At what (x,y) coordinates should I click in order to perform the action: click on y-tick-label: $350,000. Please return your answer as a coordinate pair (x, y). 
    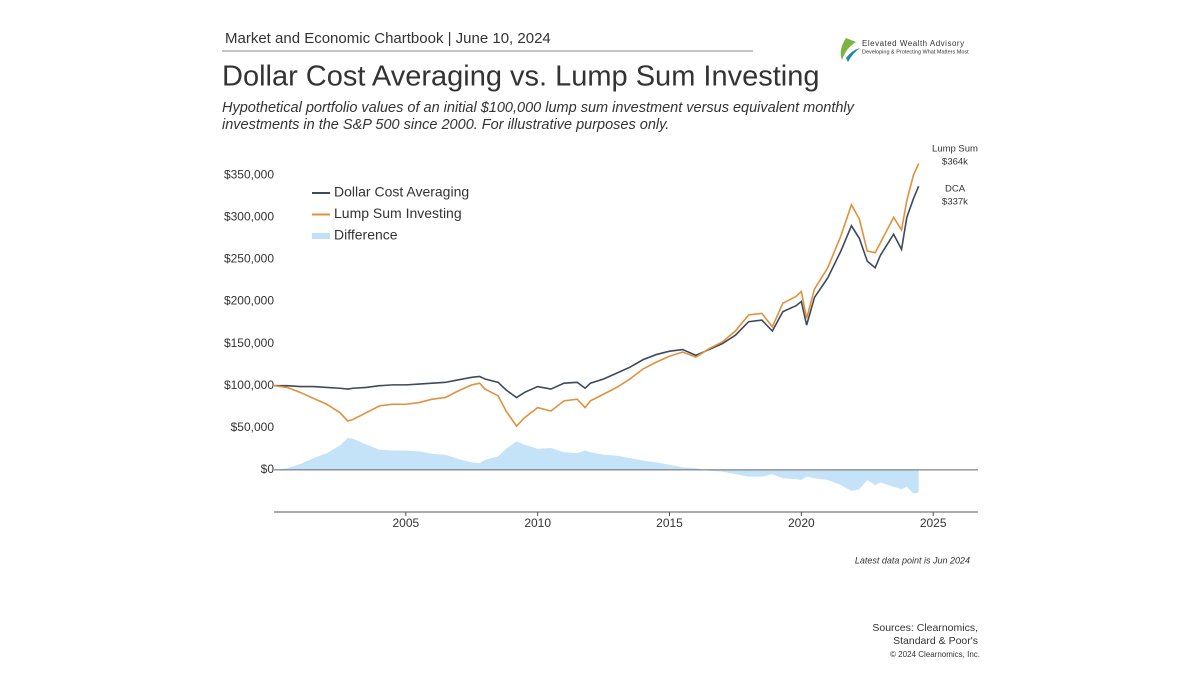
    Looking at the image, I should click on (249, 174).